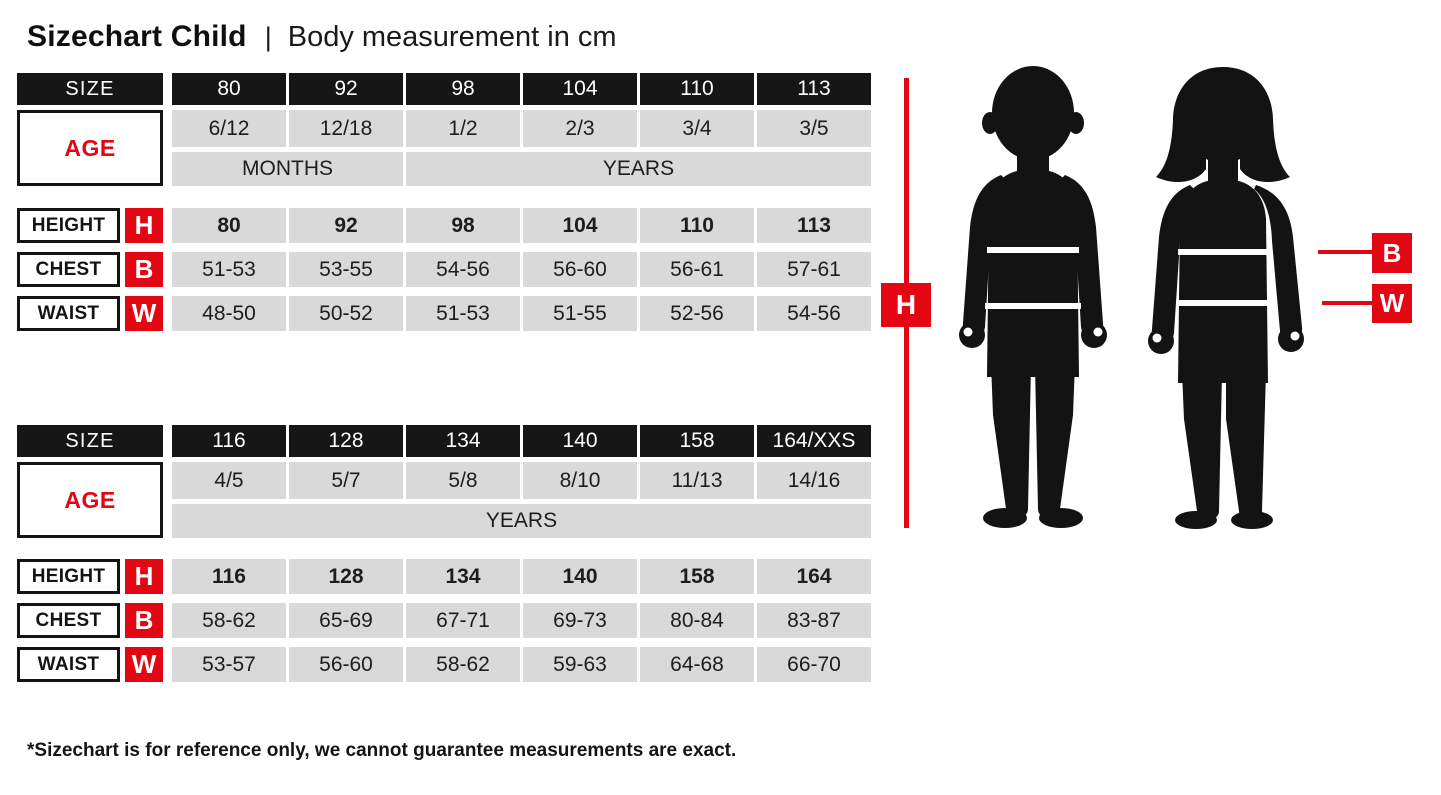 The image size is (1441, 795). I want to click on table1-waist-cell: 54-56, so click(814, 313).